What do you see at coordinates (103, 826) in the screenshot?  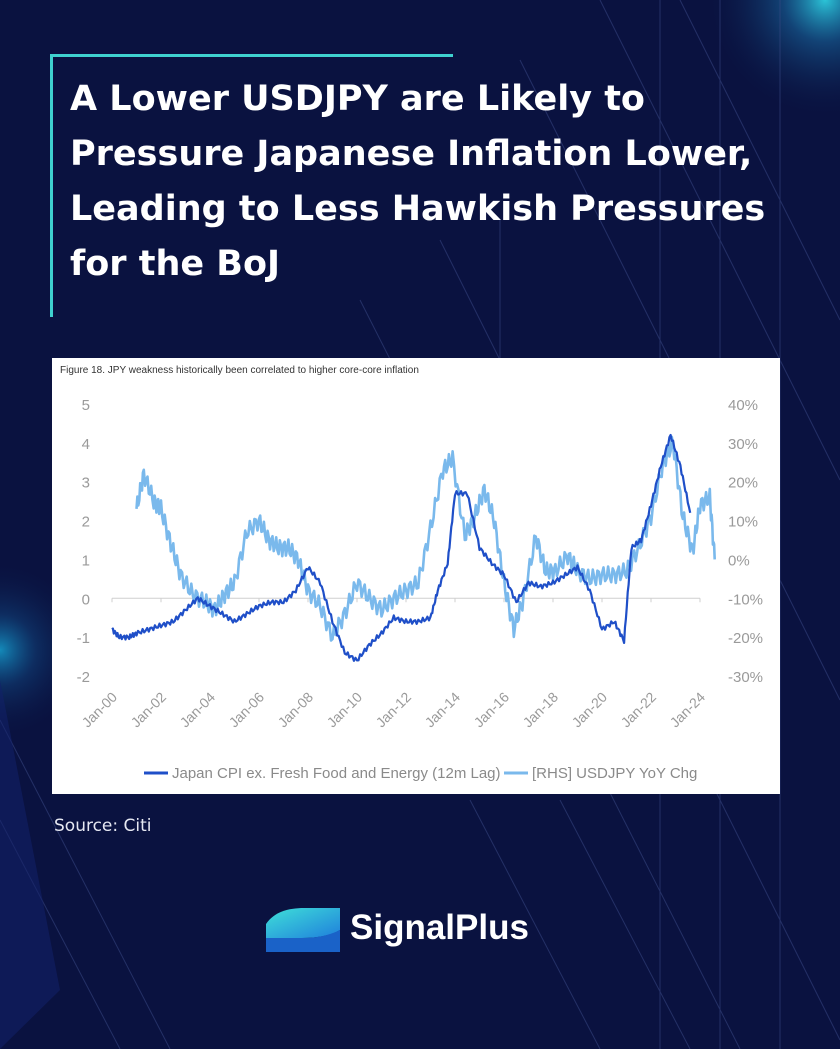 I see `source-note: Source: Citi` at bounding box center [103, 826].